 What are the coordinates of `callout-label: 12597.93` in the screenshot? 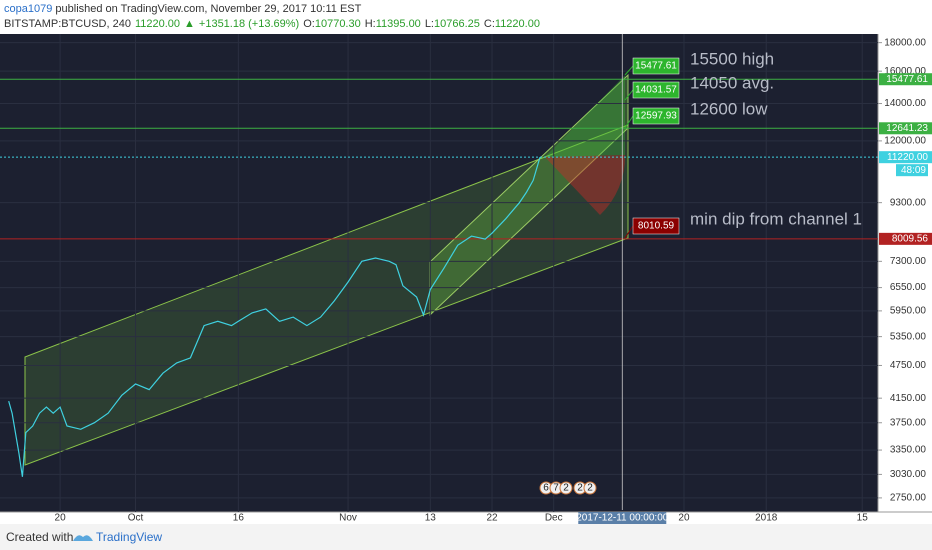 It's located at (656, 116).